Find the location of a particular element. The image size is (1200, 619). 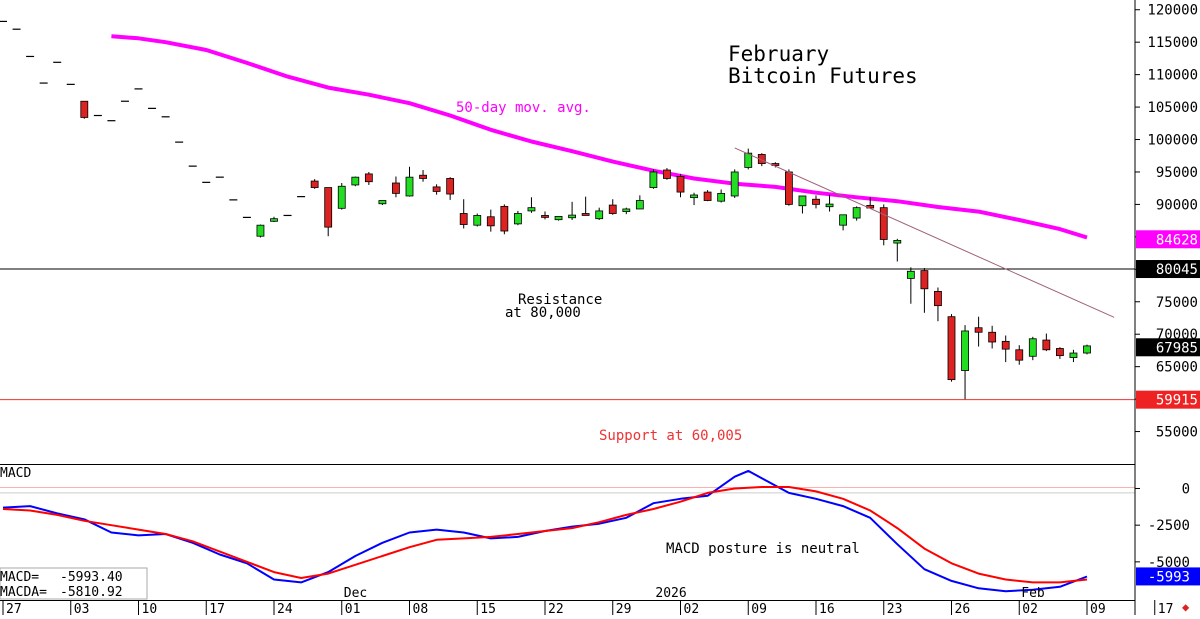

x-tick-label: 02 is located at coordinates (692, 608).